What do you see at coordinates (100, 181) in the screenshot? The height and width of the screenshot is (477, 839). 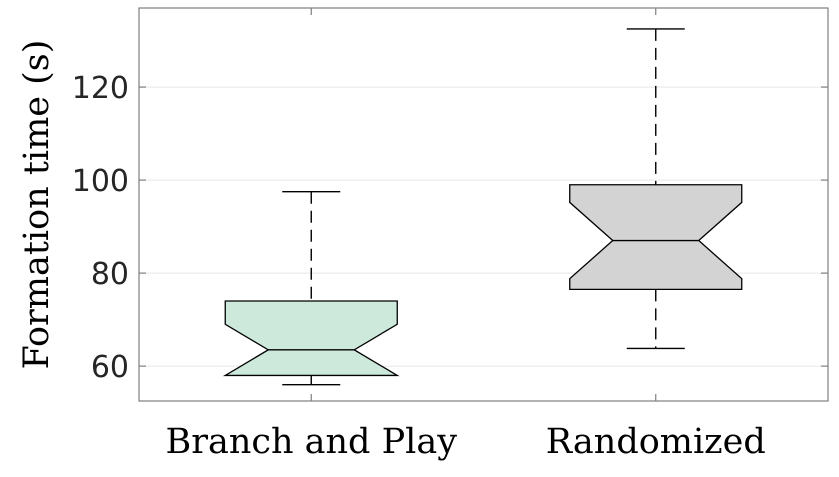 I see `y-tick-label: 100` at bounding box center [100, 181].